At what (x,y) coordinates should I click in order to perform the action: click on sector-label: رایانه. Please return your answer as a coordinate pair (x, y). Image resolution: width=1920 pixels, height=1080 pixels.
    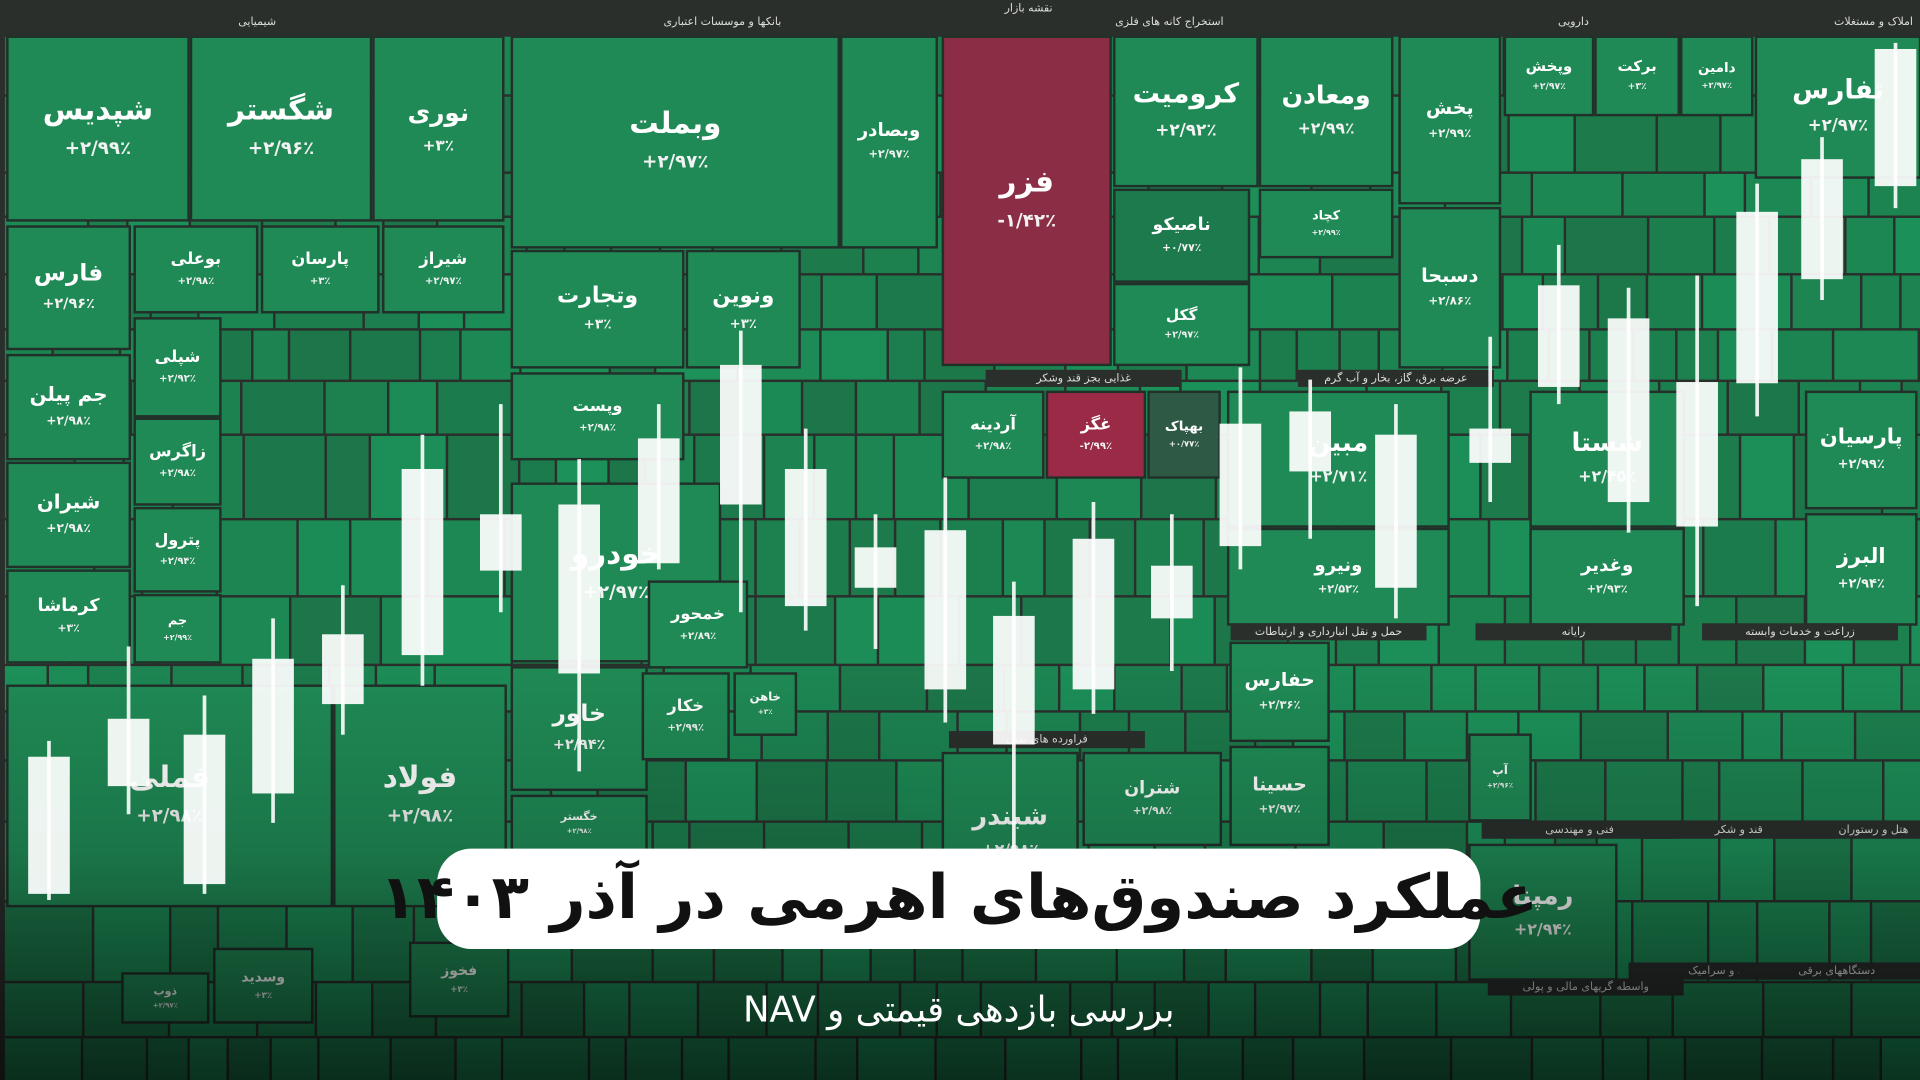
    Looking at the image, I should click on (1574, 631).